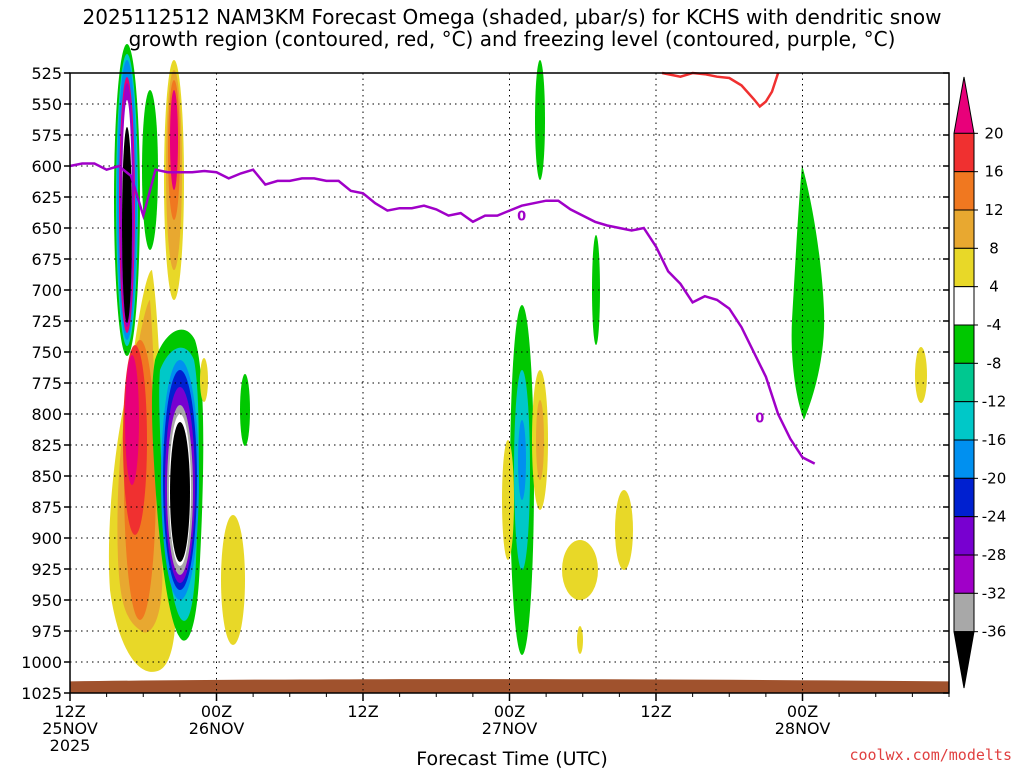 The width and height of the screenshot is (1024, 770). Describe the element at coordinates (46, 135) in the screenshot. I see `y-tick-label: 575` at that location.